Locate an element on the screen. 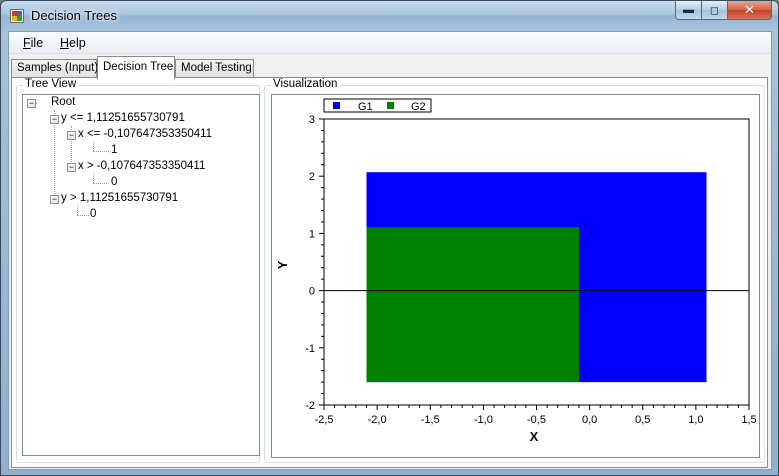 The image size is (779, 476). collapse-y-gt-icon: − is located at coordinates (54, 199).